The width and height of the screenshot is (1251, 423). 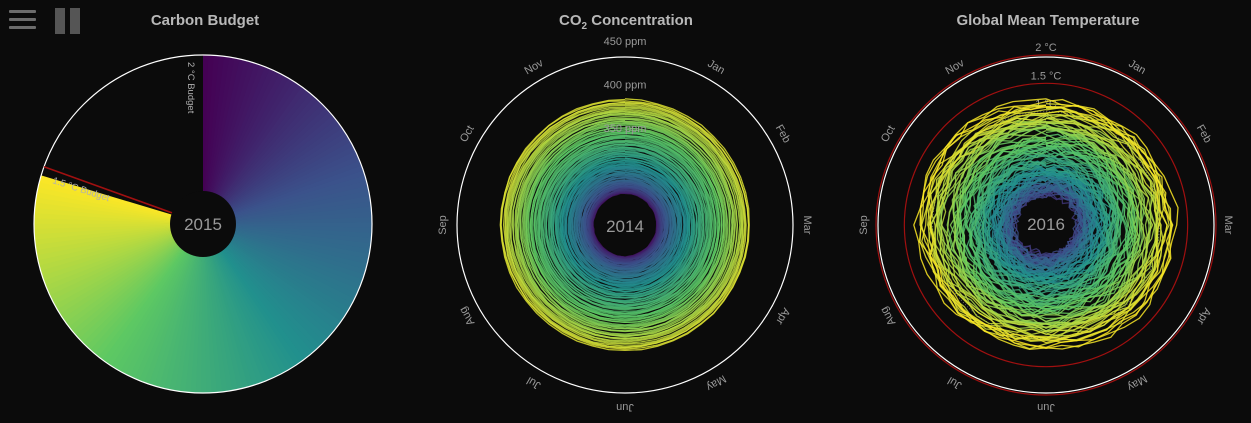 What do you see at coordinates (783, 134) in the screenshot?
I see `month-label: Feb` at bounding box center [783, 134].